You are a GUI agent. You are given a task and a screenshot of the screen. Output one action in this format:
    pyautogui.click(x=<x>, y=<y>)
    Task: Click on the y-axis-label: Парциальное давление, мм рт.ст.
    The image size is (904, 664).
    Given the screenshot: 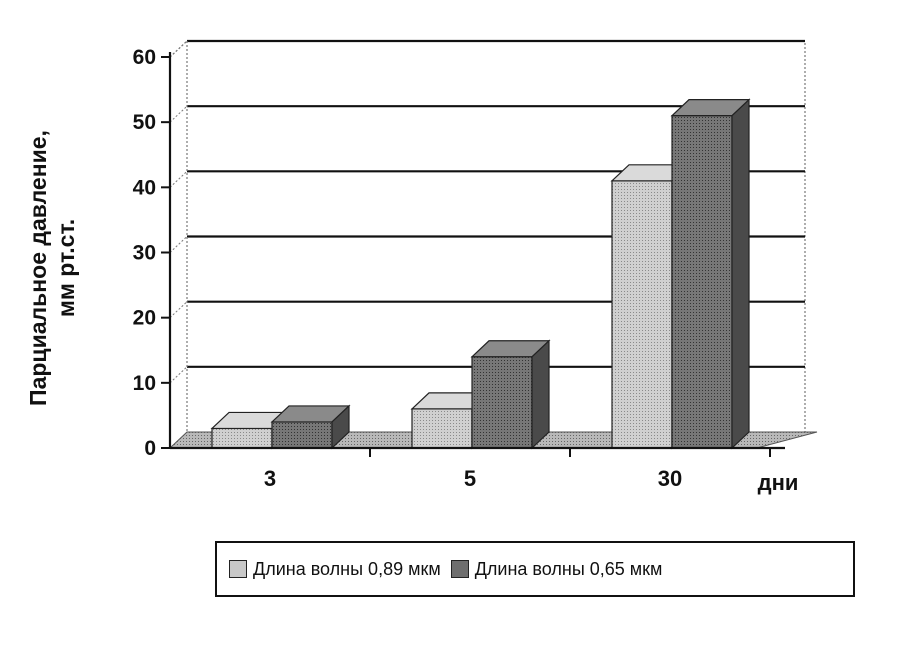 What is the action you would take?
    pyautogui.click(x=52, y=268)
    